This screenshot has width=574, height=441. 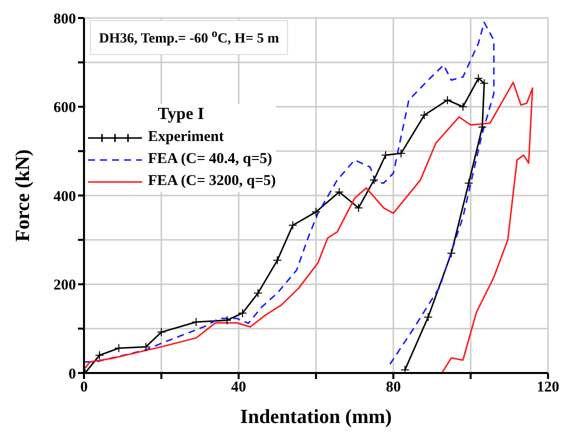 I want to click on legend-label: Experiment, so click(x=186, y=137).